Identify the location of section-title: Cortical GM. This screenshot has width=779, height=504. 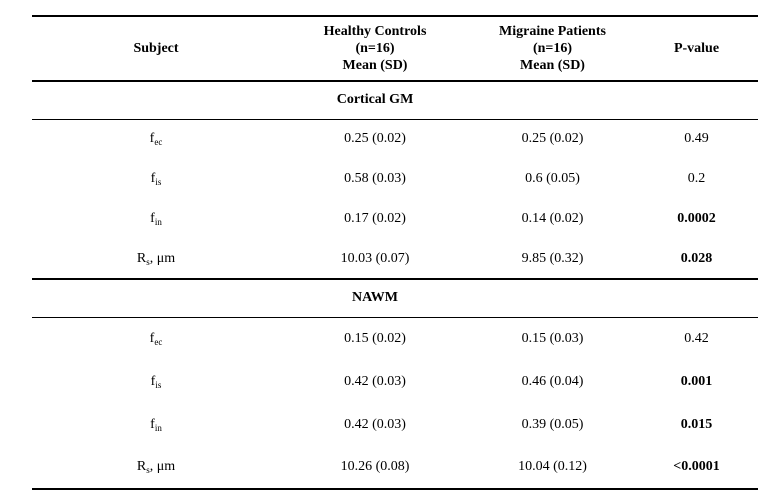
(375, 100).